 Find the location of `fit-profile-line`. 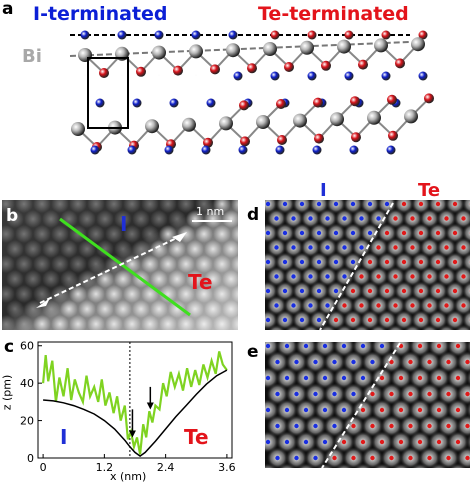

fit-profile-line is located at coordinates (135, 413).